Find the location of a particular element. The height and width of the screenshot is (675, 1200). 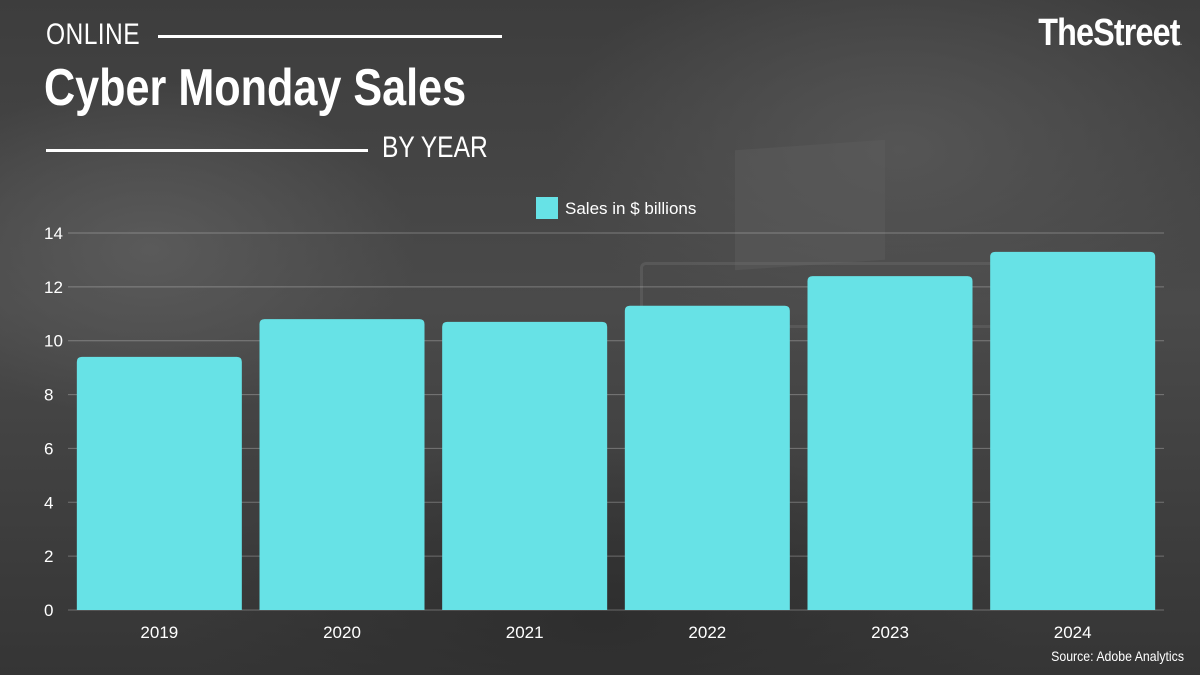

x-tick-label-2020: 2020 is located at coordinates (342, 632).